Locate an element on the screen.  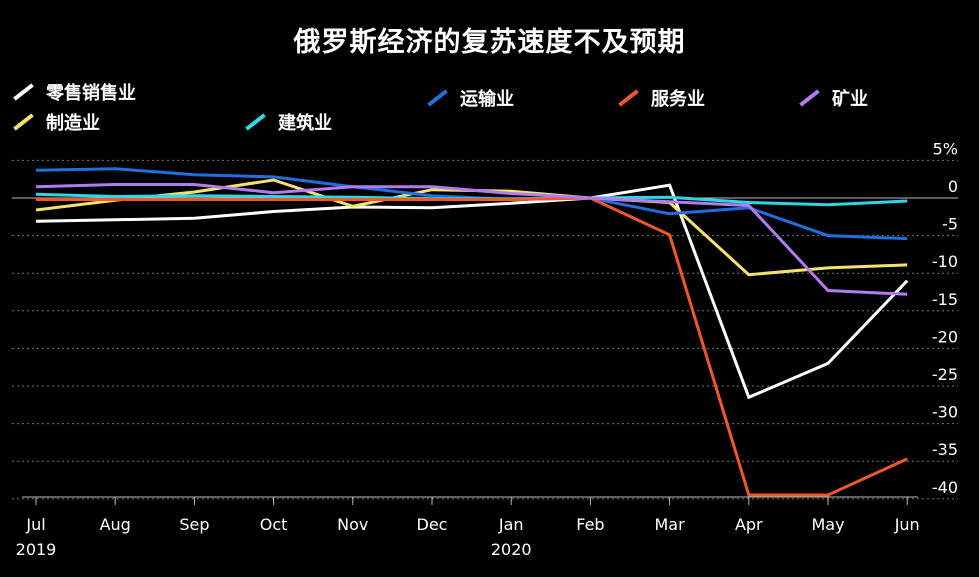
x-tick-label-apr: Apr is located at coordinates (749, 524).